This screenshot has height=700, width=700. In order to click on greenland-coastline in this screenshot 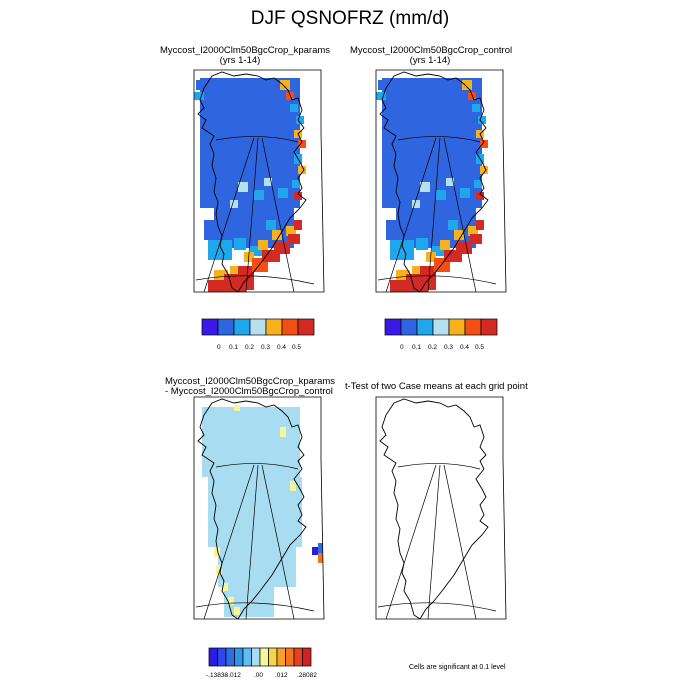, I will do `click(434, 509)`.